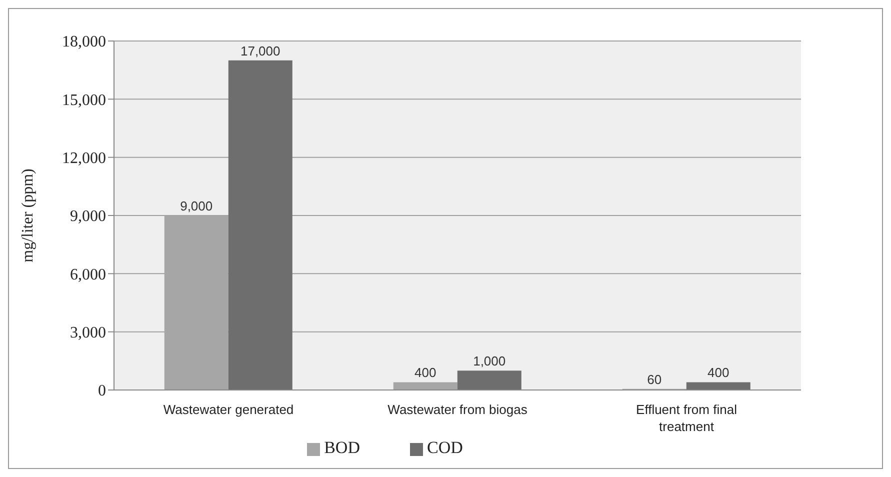 The image size is (891, 477). I want to click on data-label: 60, so click(654, 379).